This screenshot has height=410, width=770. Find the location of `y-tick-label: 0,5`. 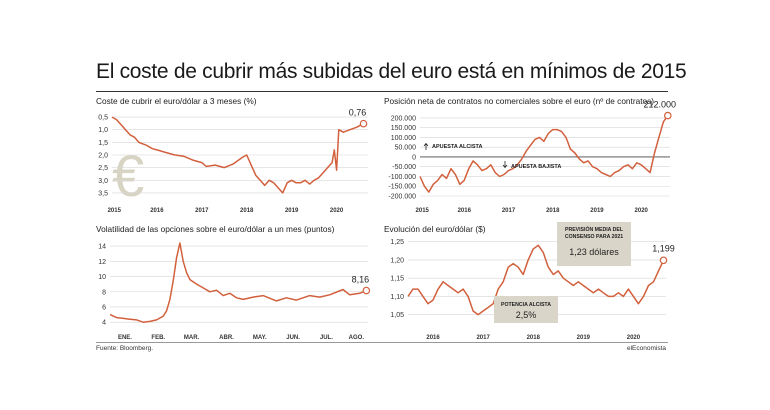

y-tick-label: 0,5 is located at coordinates (103, 118).